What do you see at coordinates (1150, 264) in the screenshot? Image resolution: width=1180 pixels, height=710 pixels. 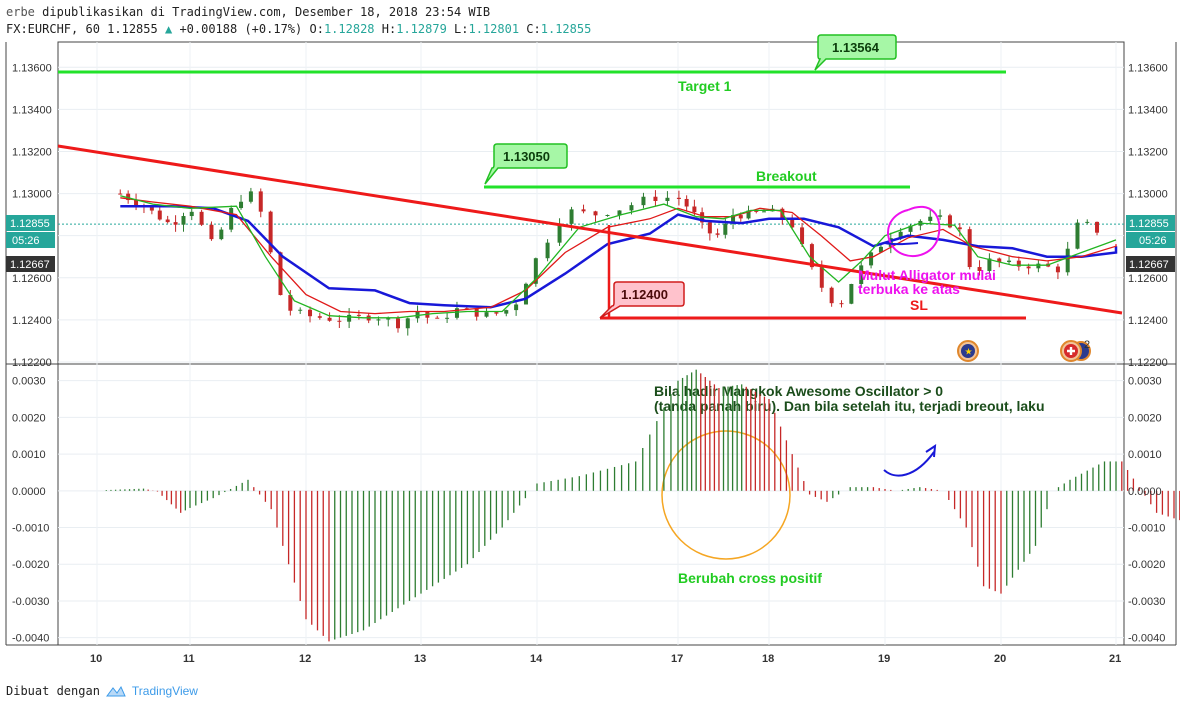 I see `alligator-price-badge-right: 1.12667` at bounding box center [1150, 264].